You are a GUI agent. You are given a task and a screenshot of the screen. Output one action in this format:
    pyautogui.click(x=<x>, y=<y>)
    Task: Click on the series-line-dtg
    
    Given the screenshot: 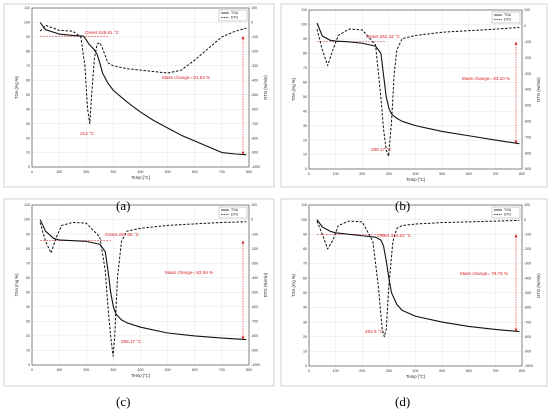 What is the action you would take?
    pyautogui.click(x=418, y=91)
    